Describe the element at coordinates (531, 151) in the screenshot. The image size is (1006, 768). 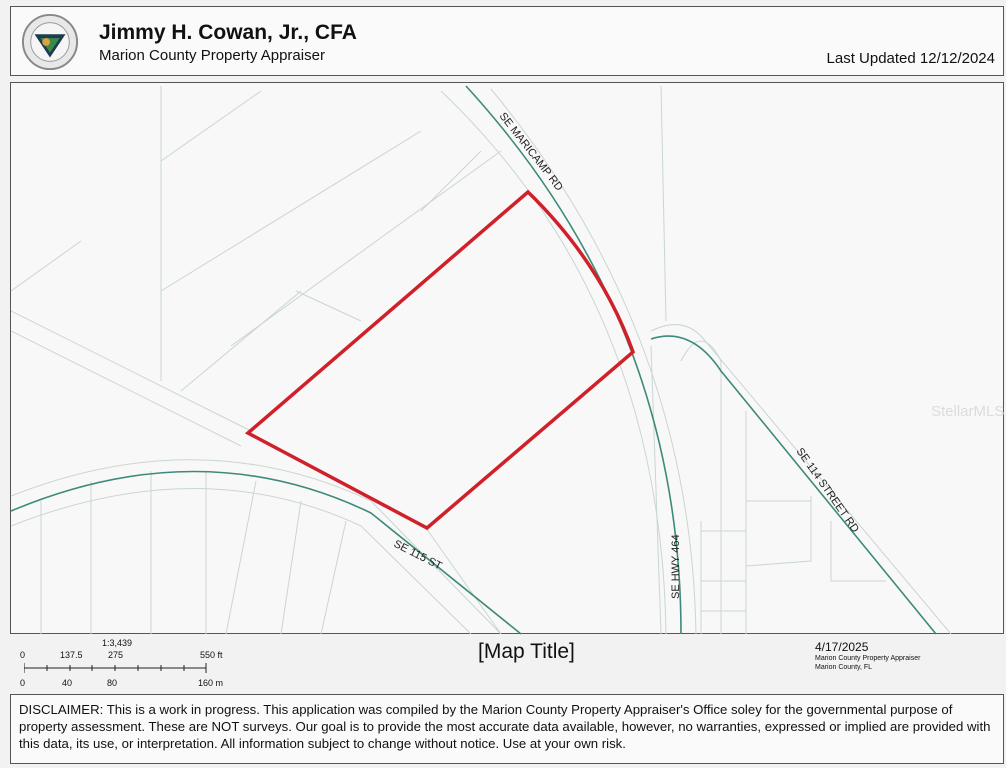
I see `road-label-maricamp: SE MARICAMP RD` at that location.